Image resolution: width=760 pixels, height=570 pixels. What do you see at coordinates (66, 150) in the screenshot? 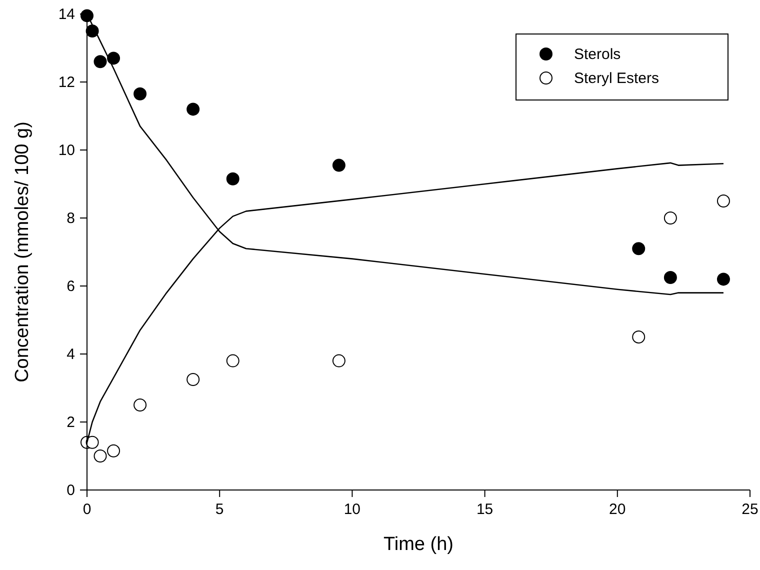
I see `y-tick-label: 10` at bounding box center [66, 150].